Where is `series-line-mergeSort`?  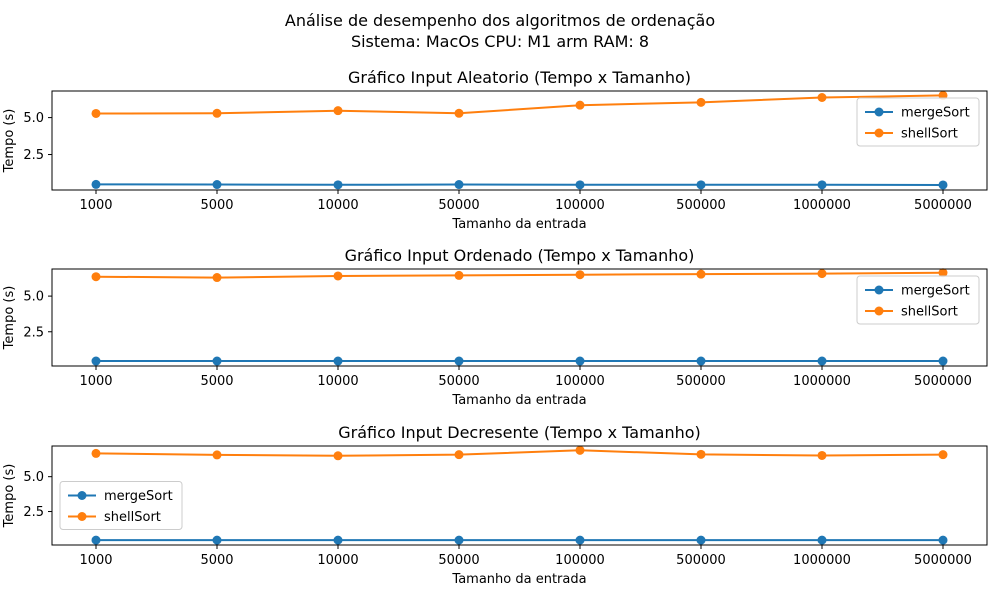 series-line-mergeSort is located at coordinates (519, 184).